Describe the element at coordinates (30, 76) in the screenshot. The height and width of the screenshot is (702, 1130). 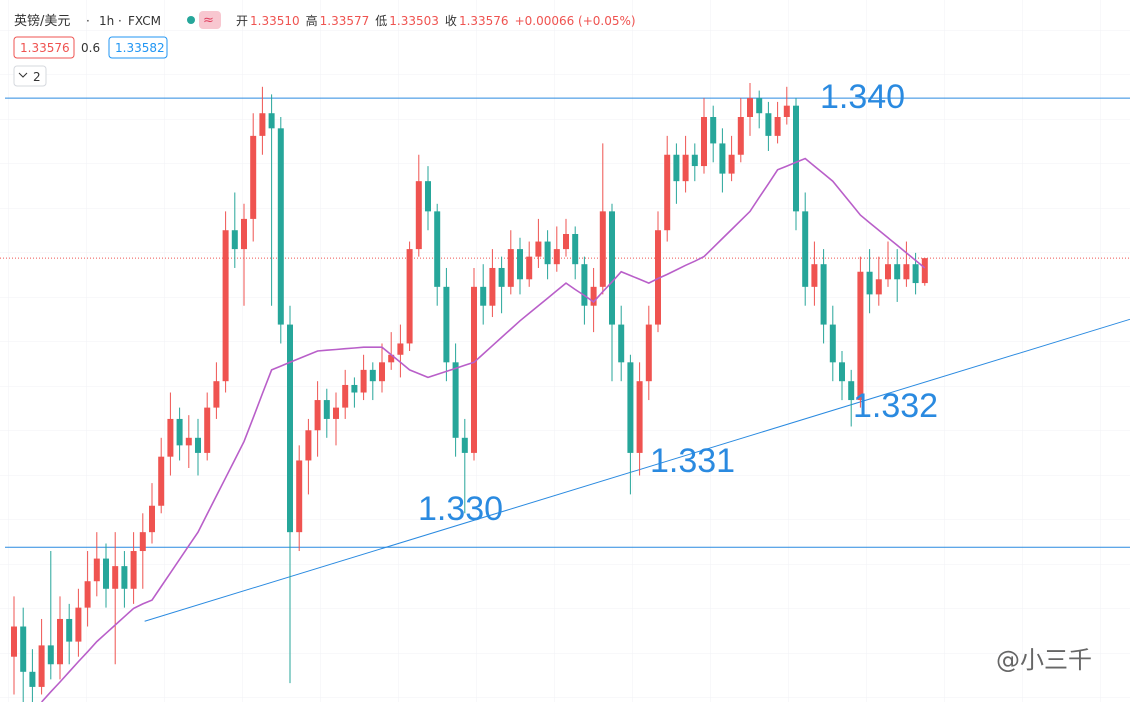
I see `collapse-button` at that location.